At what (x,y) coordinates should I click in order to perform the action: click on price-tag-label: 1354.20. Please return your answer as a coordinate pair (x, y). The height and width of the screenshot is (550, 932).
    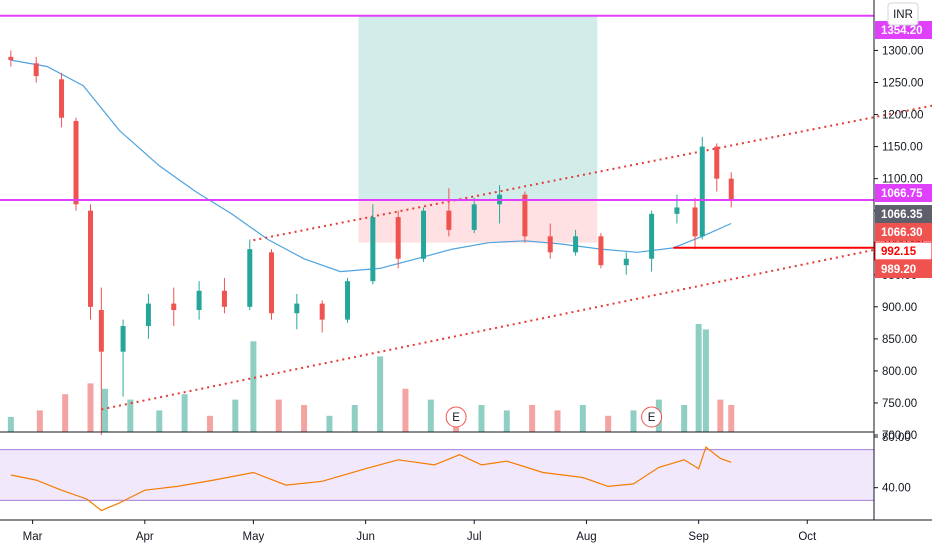
    Looking at the image, I should click on (902, 31).